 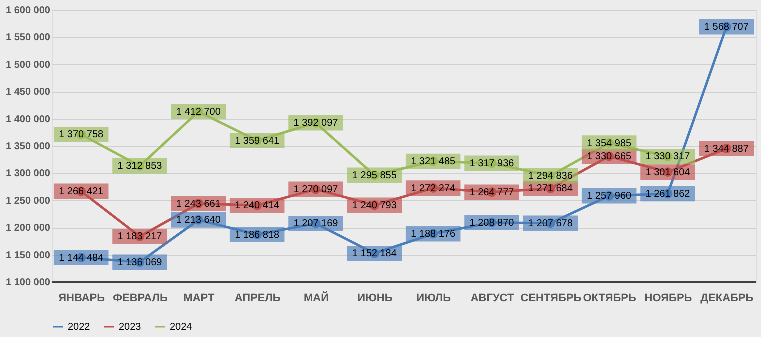 I want to click on data-label: 1 354 985, so click(x=609, y=144).